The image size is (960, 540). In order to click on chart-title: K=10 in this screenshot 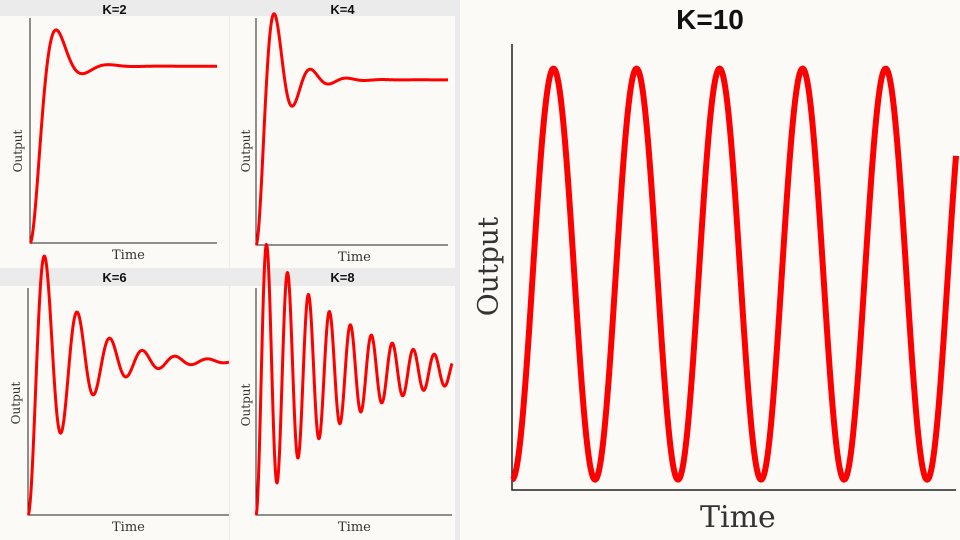, I will do `click(710, 19)`.